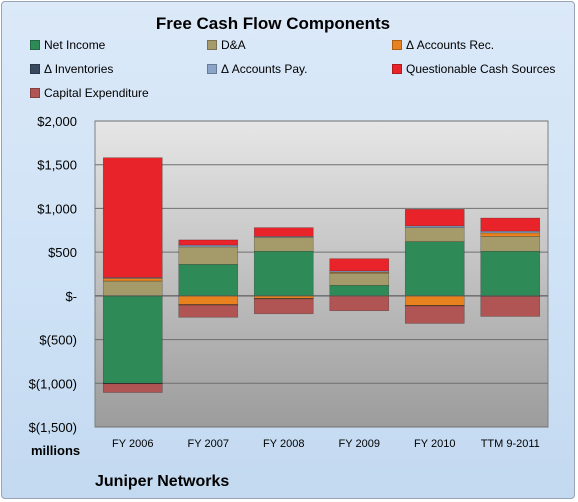 Image resolution: width=578 pixels, height=502 pixels. Describe the element at coordinates (56, 450) in the screenshot. I see `units-label: millions` at that location.